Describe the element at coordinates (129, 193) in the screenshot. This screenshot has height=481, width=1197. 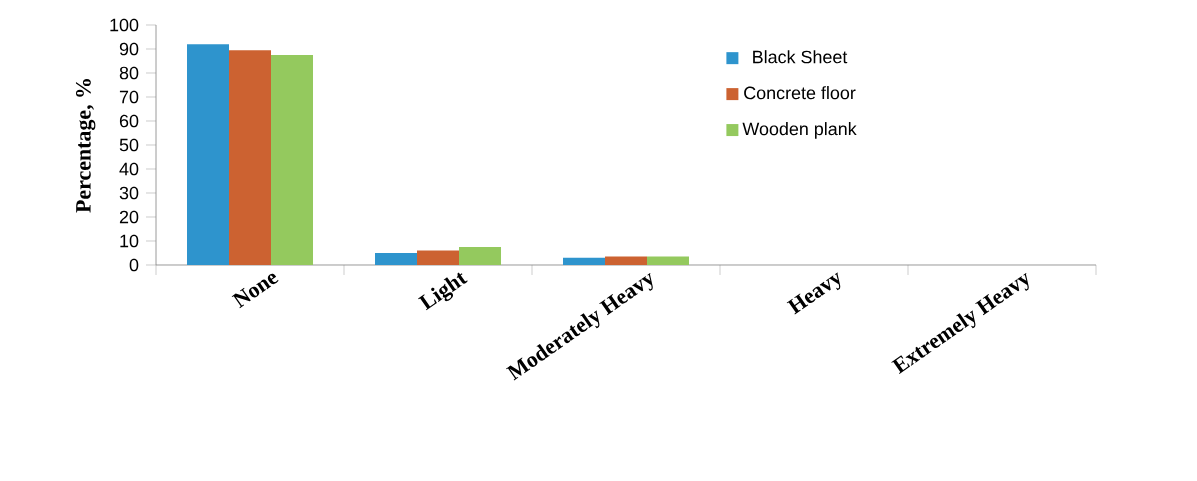
I see `y-tick-label: 30` at that location.